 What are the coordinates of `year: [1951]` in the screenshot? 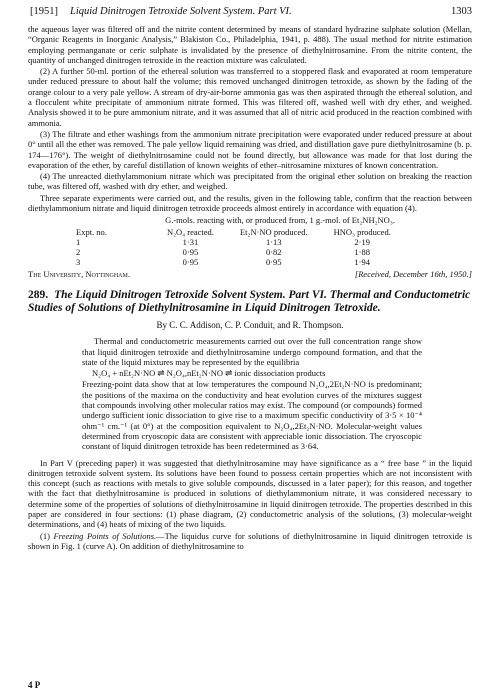 It's located at (44, 11).